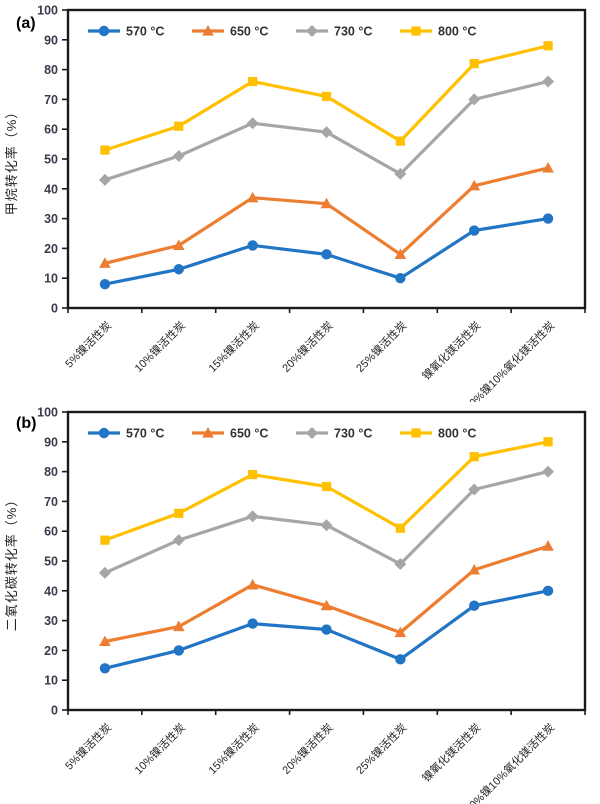 The height and width of the screenshot is (804, 600). I want to click on legend-label: 650 °C, so click(249, 434).